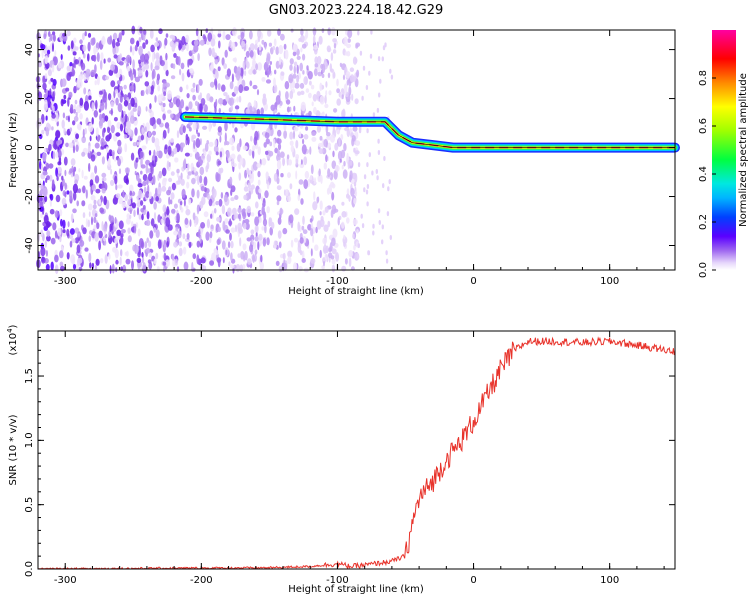 This screenshot has width=750, height=600. What do you see at coordinates (29, 569) in the screenshot?
I see `y-tick-label: 0.0` at bounding box center [29, 569].